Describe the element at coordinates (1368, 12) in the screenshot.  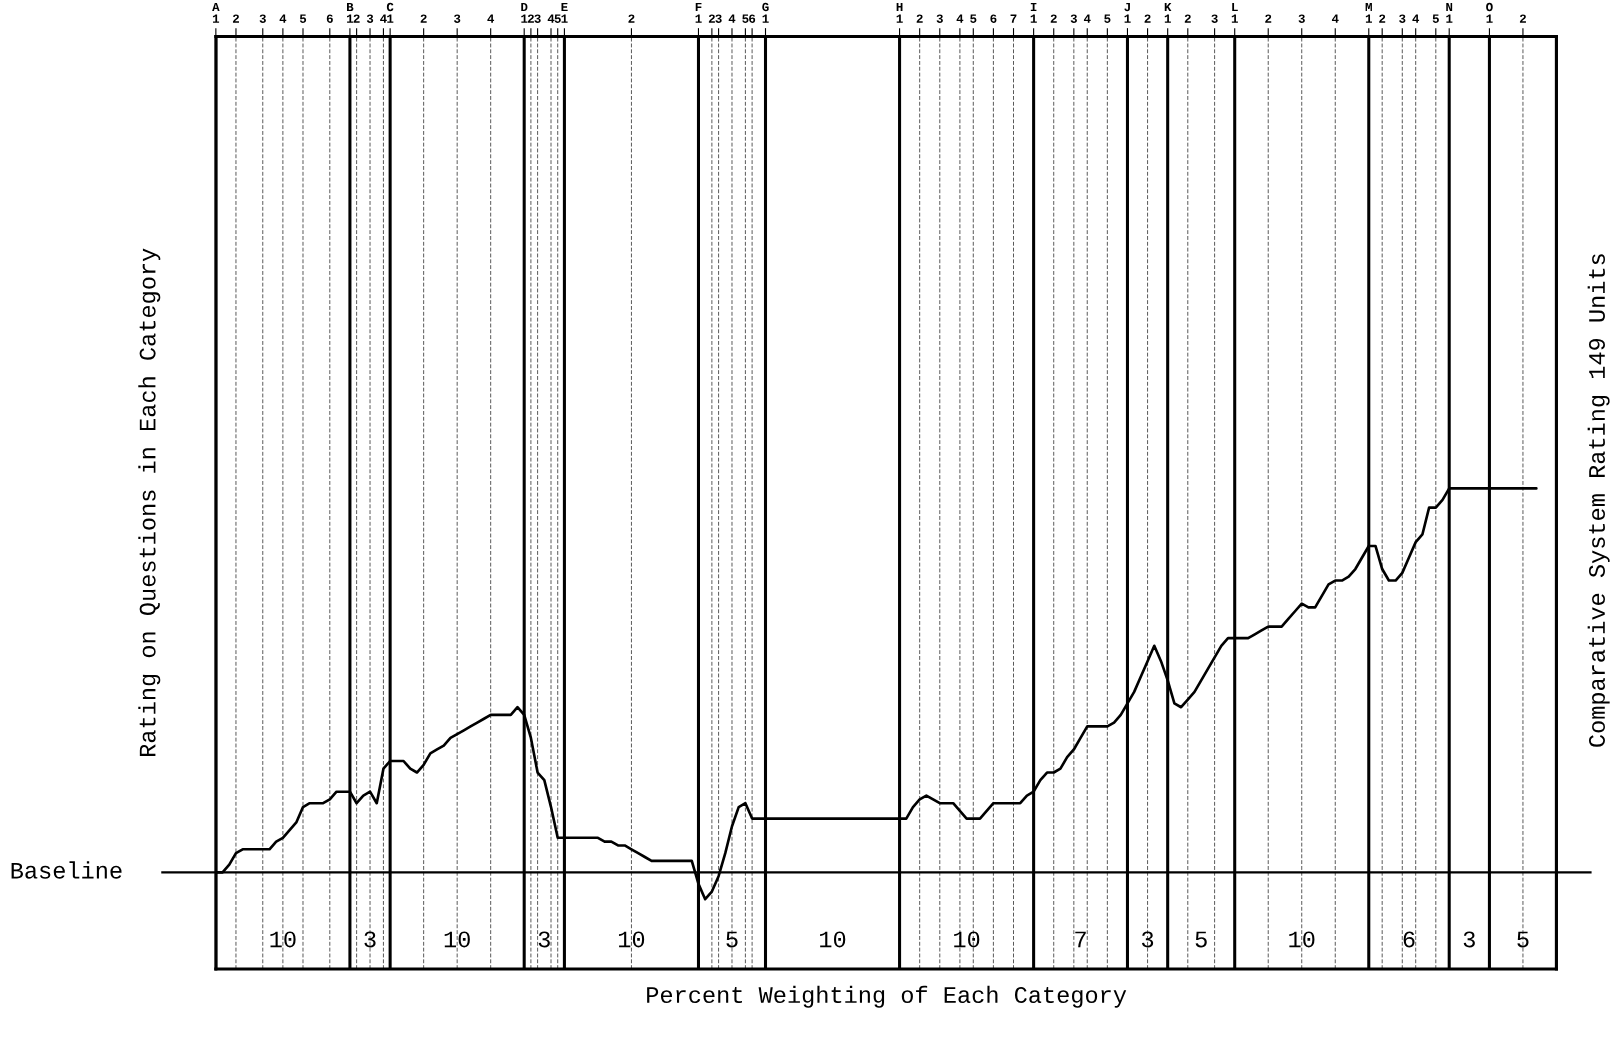
I see `x-tick-label: M 1` at that location.